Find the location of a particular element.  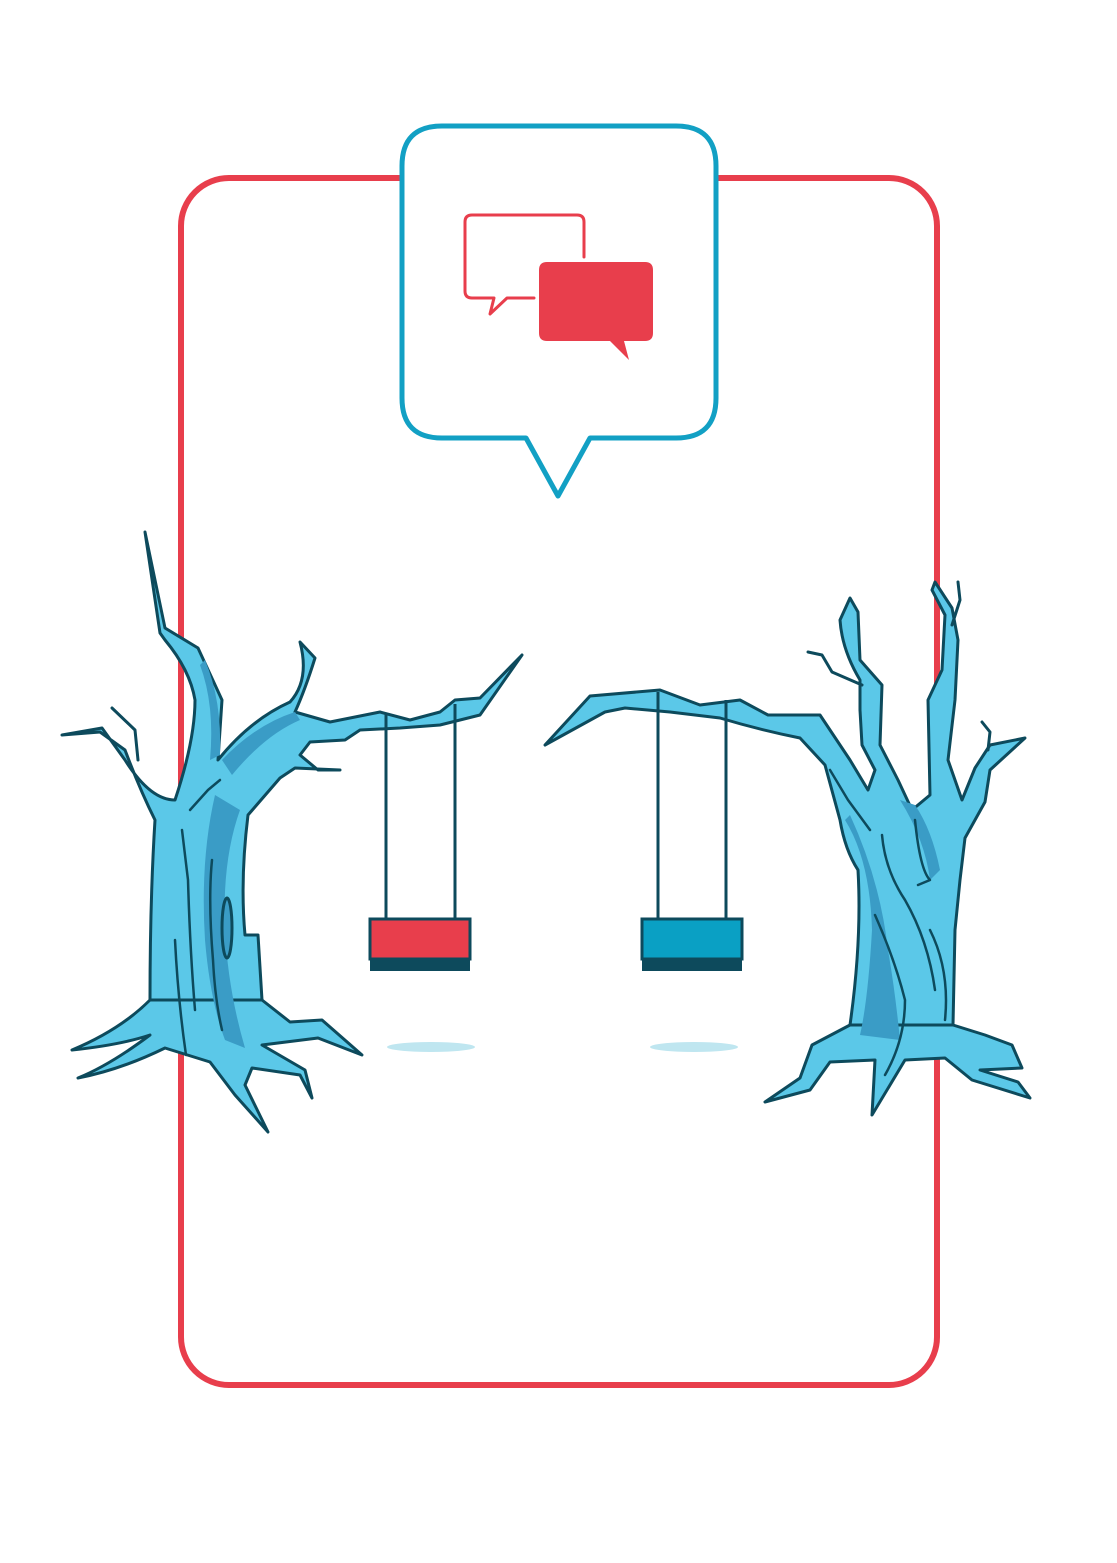

left-swing-seat is located at coordinates (420, 939).